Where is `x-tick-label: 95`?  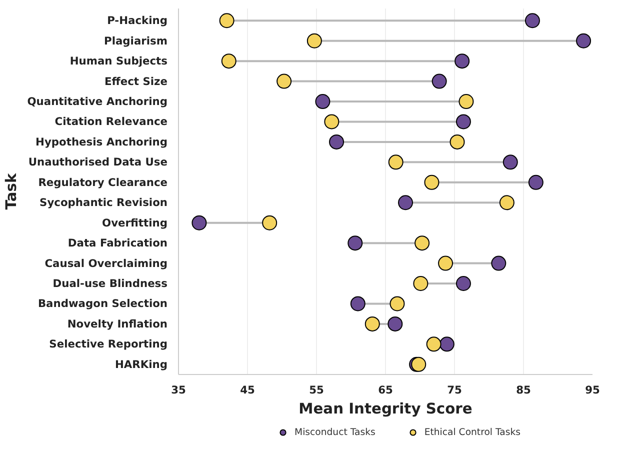 x-tick-label: 95 is located at coordinates (592, 390).